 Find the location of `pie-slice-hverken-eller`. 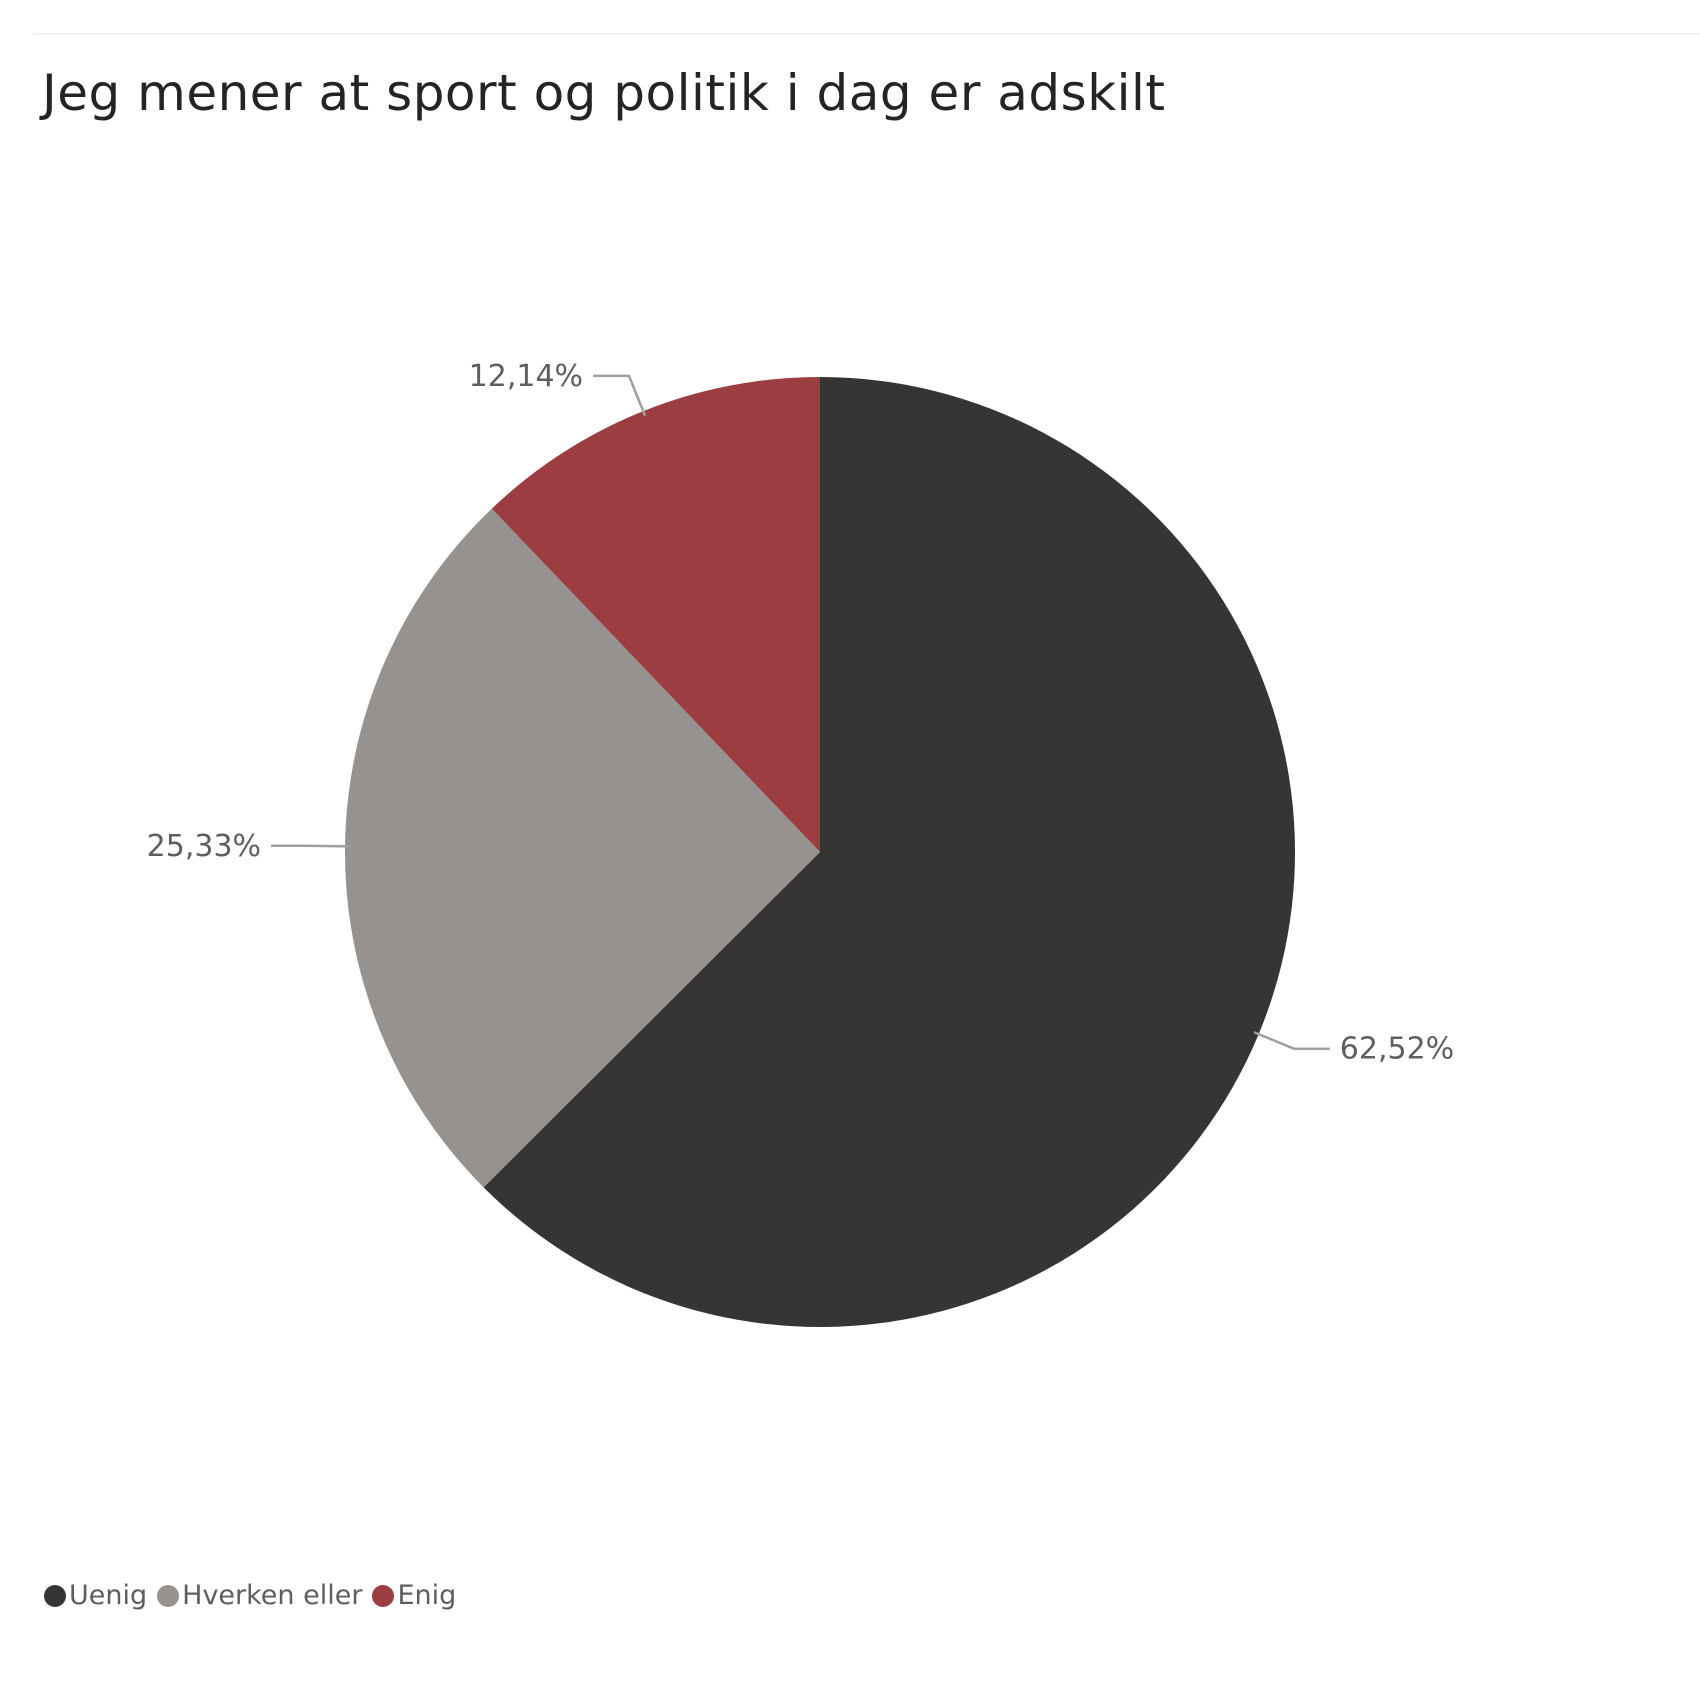

pie-slice-hverken-eller is located at coordinates (582, 848).